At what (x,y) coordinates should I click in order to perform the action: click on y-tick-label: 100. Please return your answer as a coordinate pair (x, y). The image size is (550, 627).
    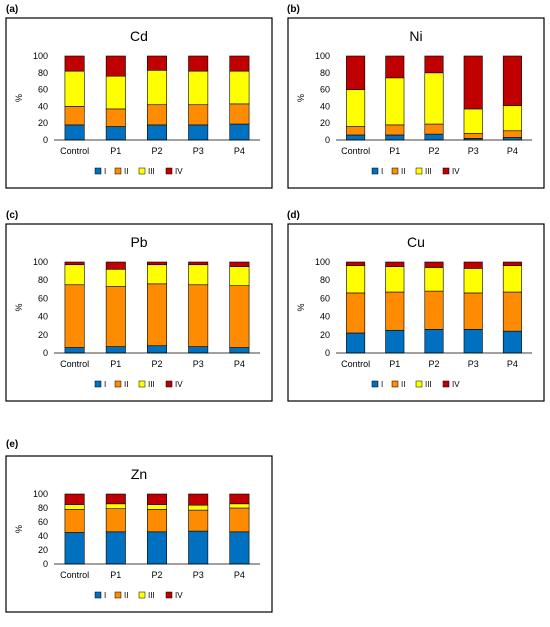
    Looking at the image, I should click on (40, 494).